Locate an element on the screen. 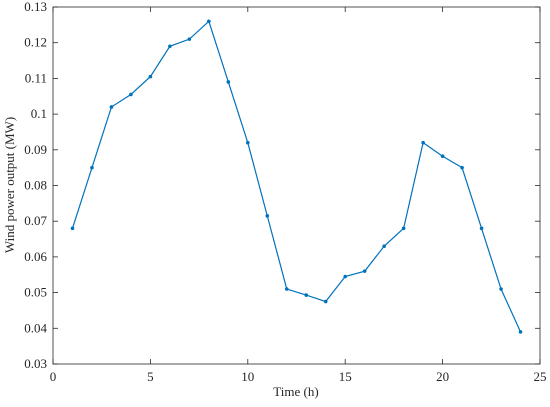 The width and height of the screenshot is (550, 407). y-tick-label: 0.09 is located at coordinates (35, 149).